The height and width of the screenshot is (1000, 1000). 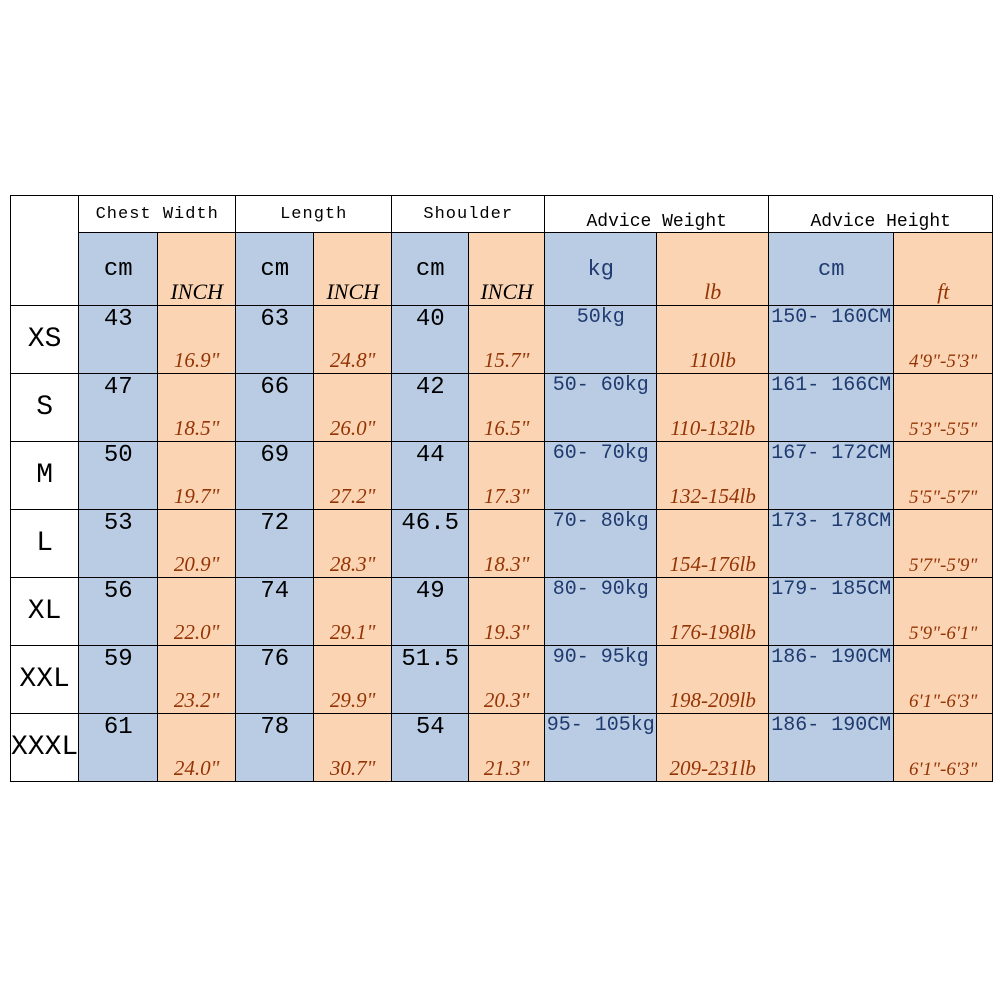 I want to click on length-cm-value: 78, so click(x=275, y=747).